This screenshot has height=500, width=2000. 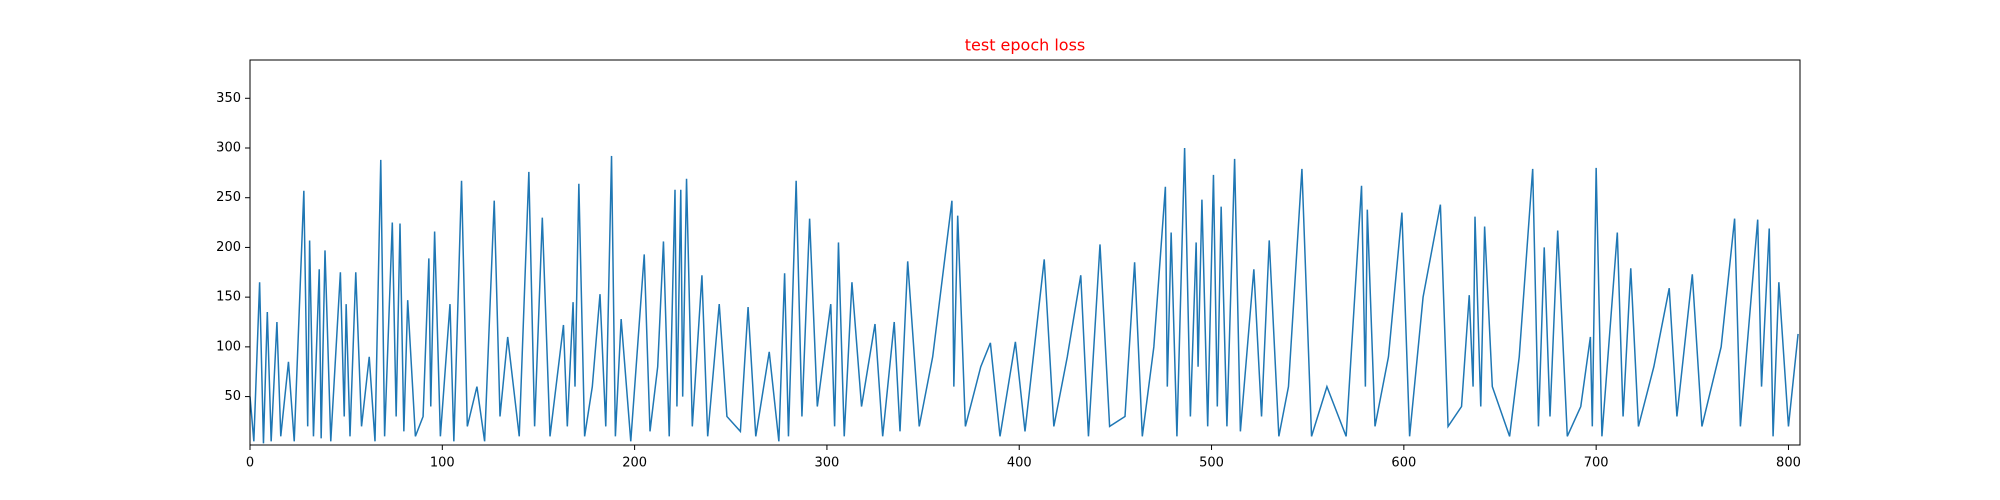 What do you see at coordinates (1211, 463) in the screenshot?
I see `x-tick-label: 500` at bounding box center [1211, 463].